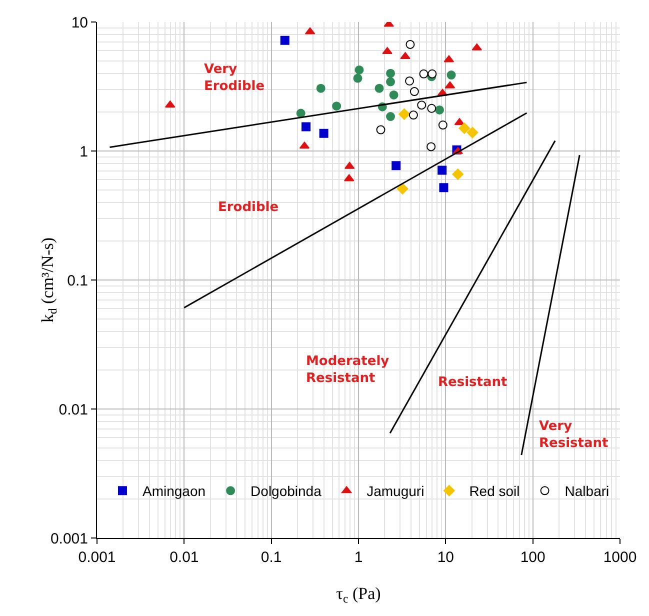 This screenshot has width=649, height=616. I want to click on legend-label: Dolgobinda, so click(286, 491).